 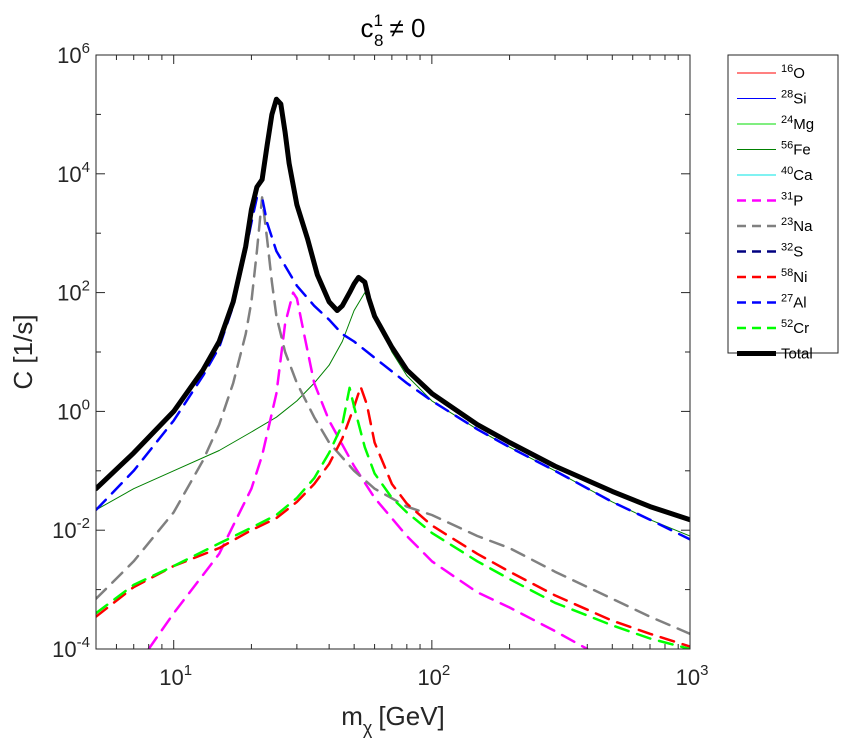 What do you see at coordinates (794, 276) in the screenshot?
I see `legend-label-ni: 58Ni` at bounding box center [794, 276].